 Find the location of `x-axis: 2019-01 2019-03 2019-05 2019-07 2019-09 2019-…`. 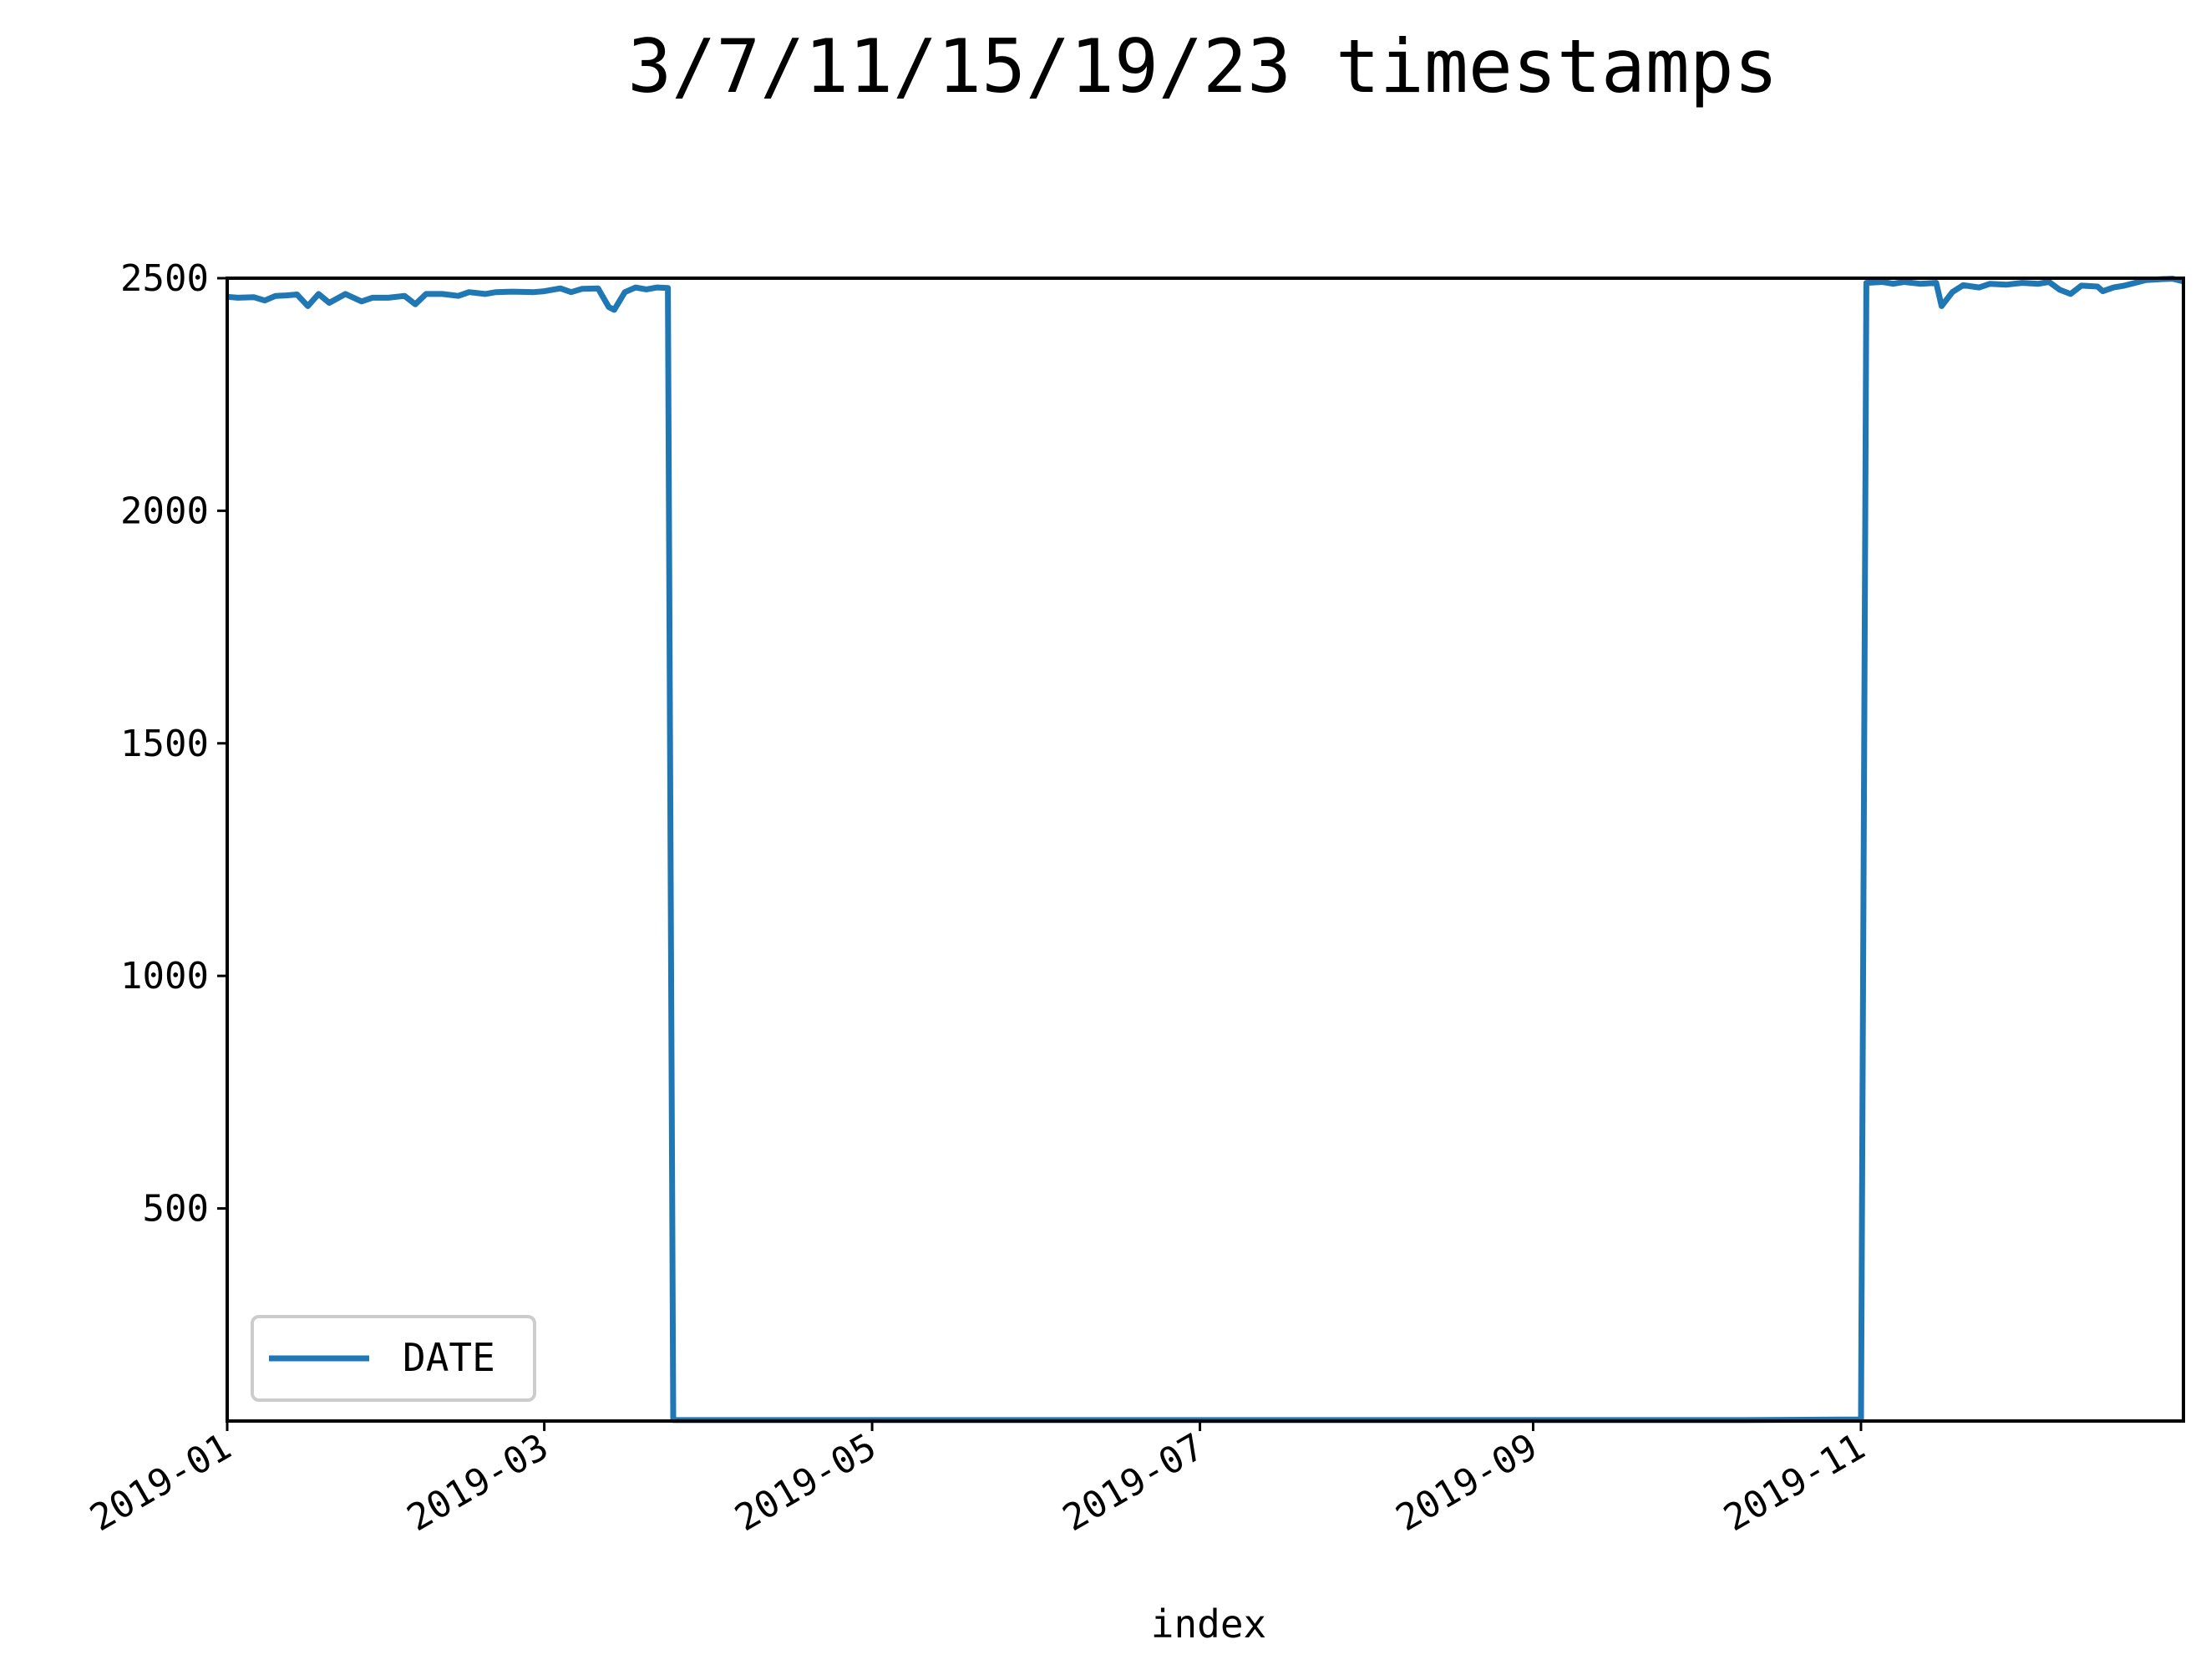

x-axis: 2019-01 2019-03 2019-05 2019-07 2019-09 2019-… is located at coordinates (977, 1480).